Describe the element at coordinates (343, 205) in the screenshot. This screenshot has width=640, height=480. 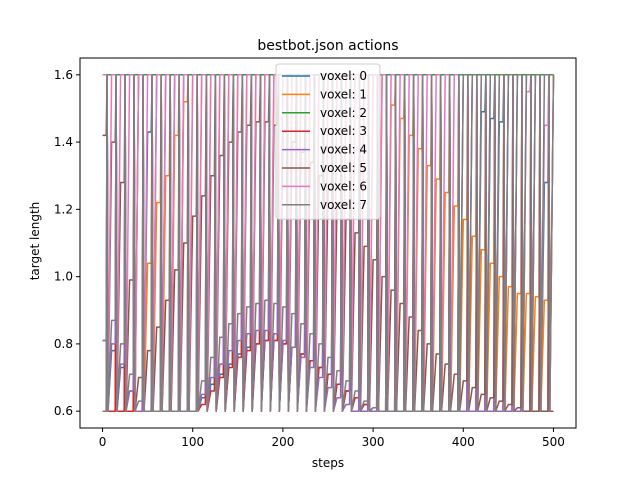
I see `legend-entry: voxel: 7` at that location.